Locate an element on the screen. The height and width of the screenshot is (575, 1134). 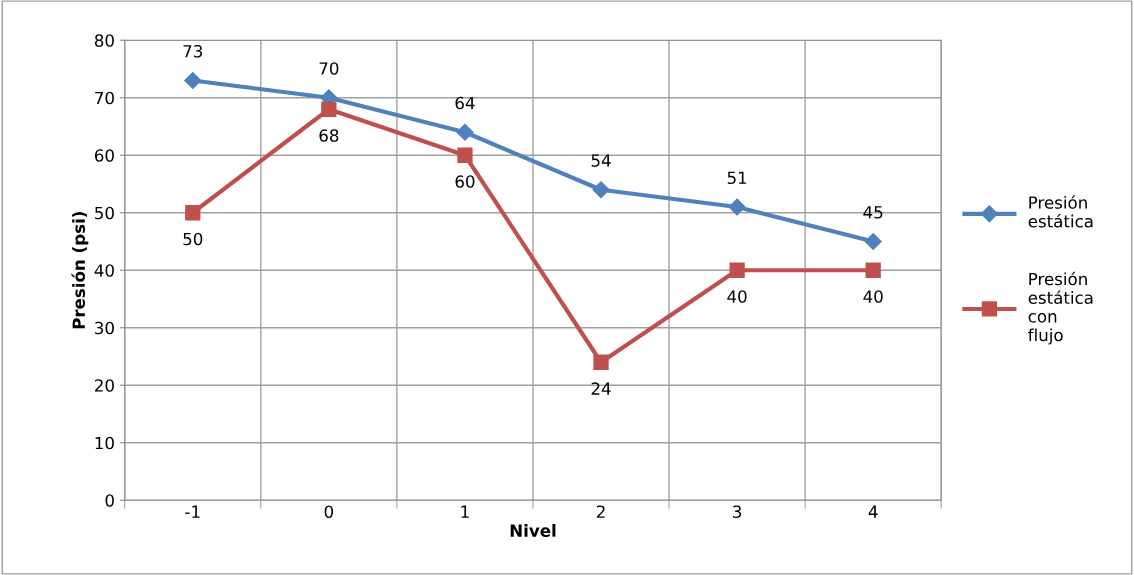
data-label: 60 is located at coordinates (465, 181).